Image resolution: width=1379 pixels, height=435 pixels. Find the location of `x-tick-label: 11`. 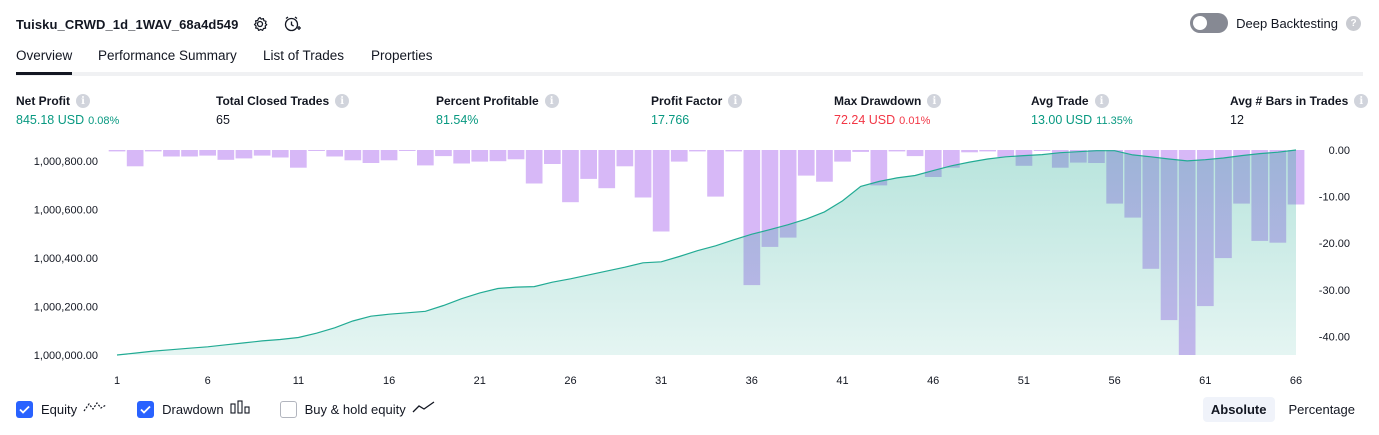

x-tick-label: 11 is located at coordinates (298, 381).